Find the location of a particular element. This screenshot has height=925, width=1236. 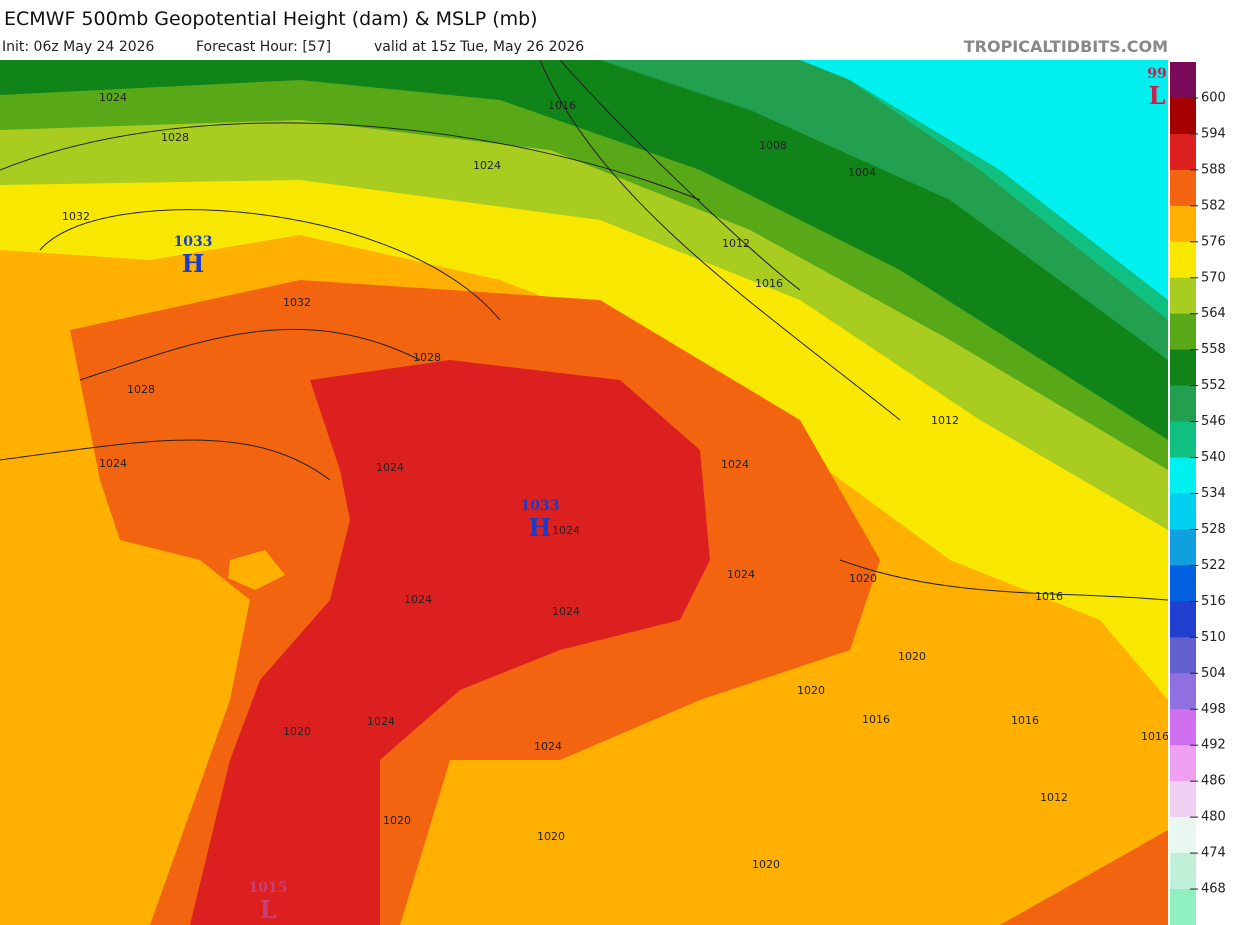

site-name: TROPICALTIDBITS.COM is located at coordinates (1066, 46).